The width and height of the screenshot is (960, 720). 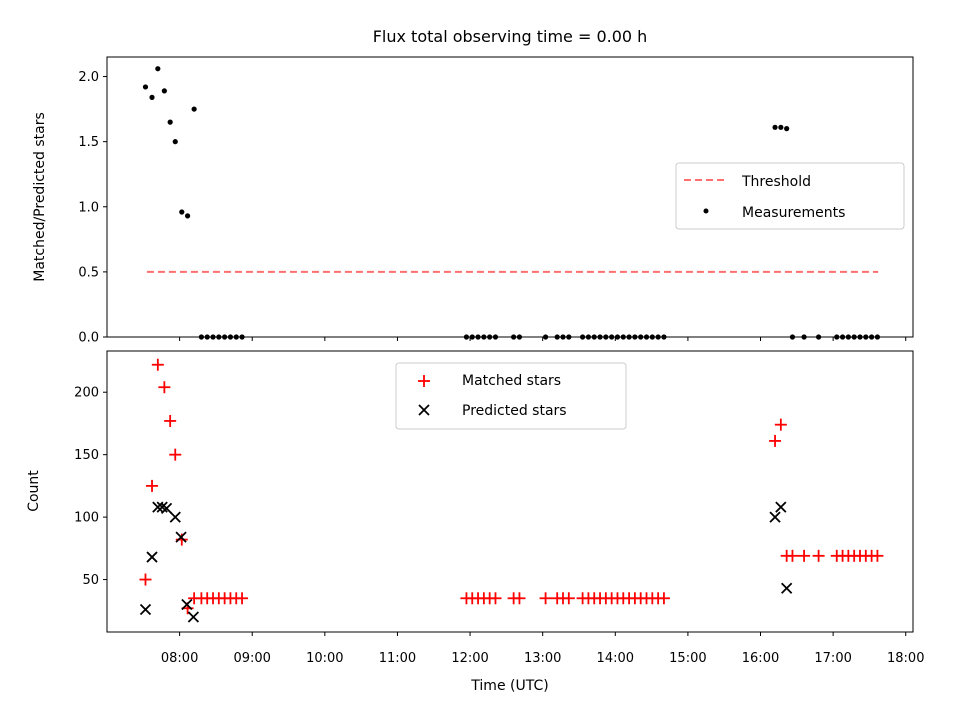 I want to click on predicted-stars-points, so click(x=466, y=562).